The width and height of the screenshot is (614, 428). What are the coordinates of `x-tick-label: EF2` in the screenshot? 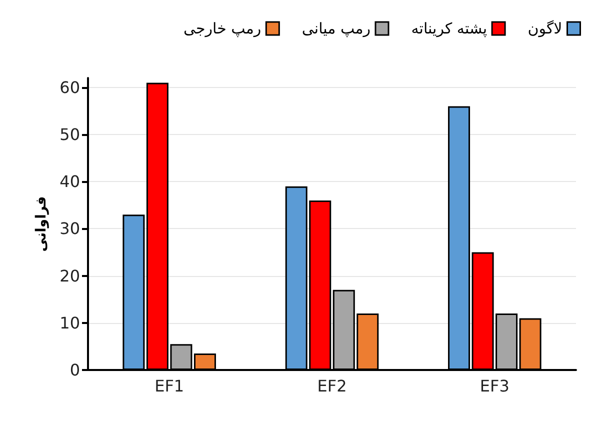 It's located at (332, 386).